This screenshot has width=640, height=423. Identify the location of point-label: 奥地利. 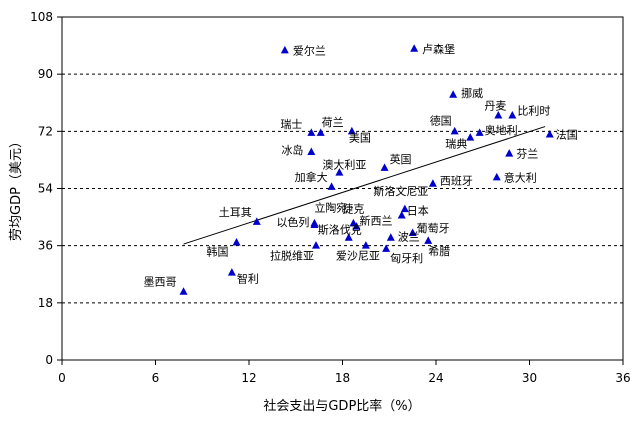
(501, 130).